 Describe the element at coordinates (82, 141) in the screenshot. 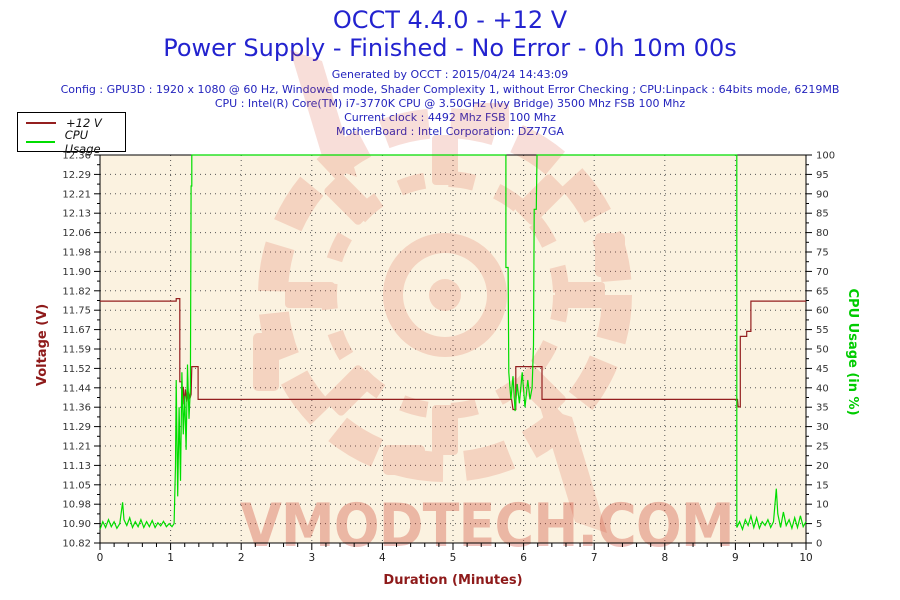

I see `legend-label-cpu-usage: CPU Usage` at that location.